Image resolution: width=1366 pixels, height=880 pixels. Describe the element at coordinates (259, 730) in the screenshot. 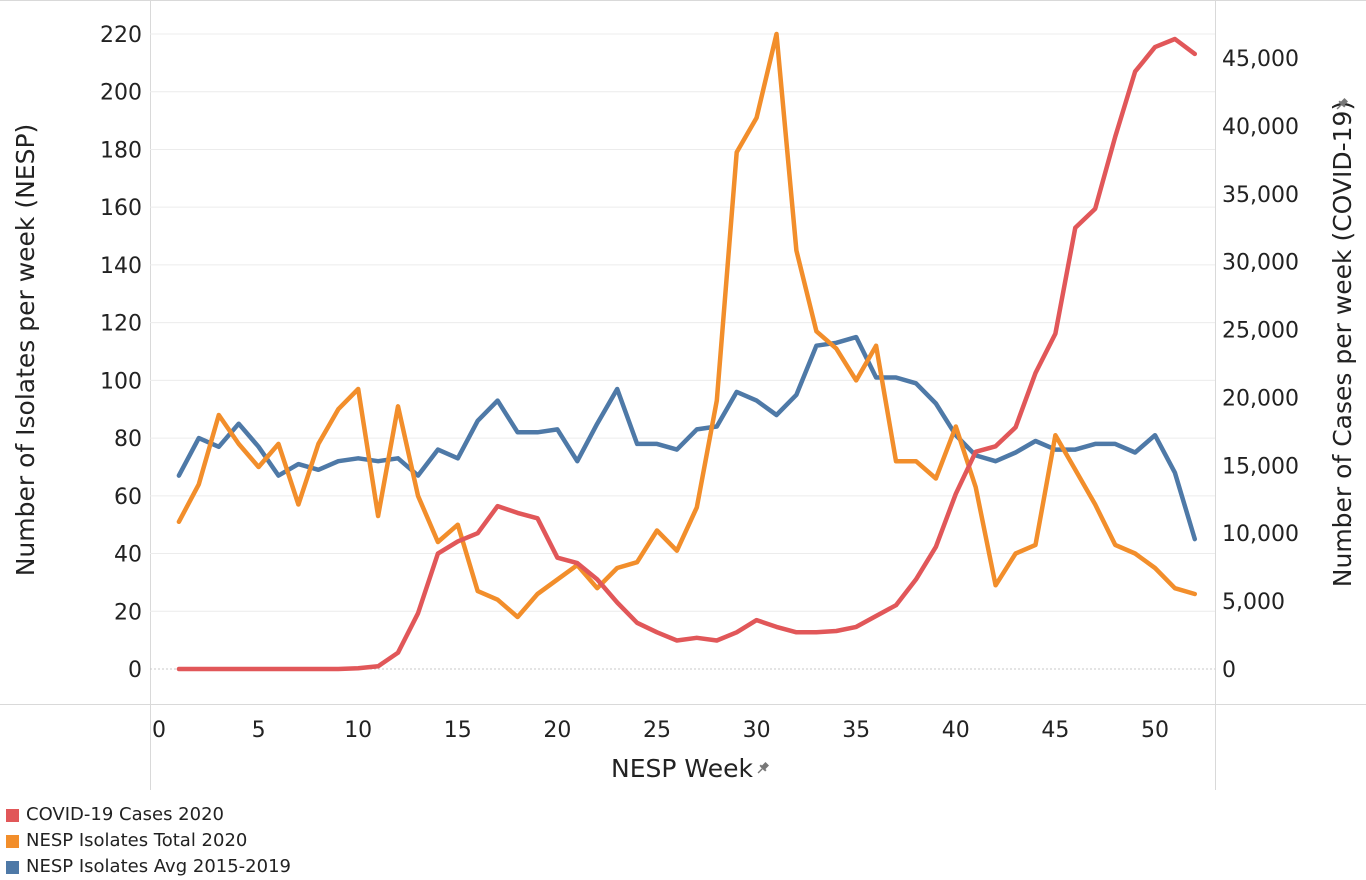

I see `x-tick-1: 5` at that location.